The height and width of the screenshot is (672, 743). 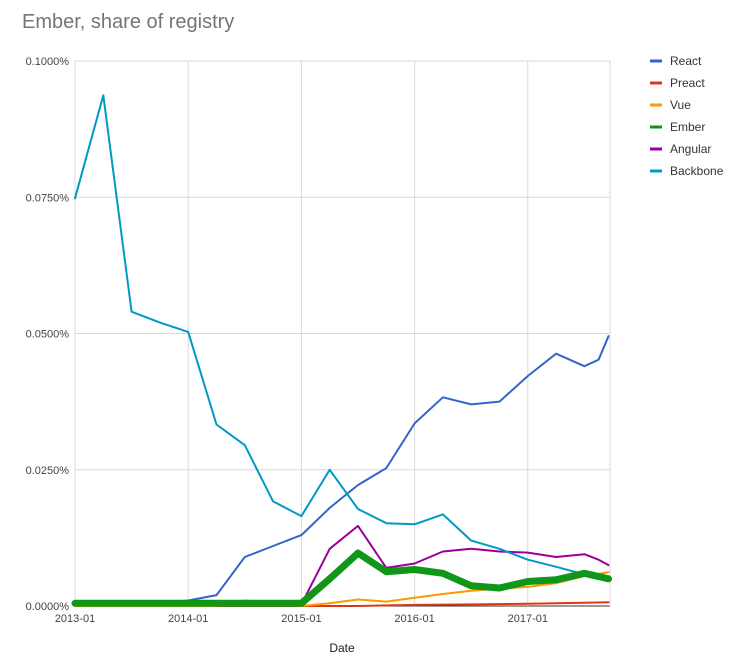 I want to click on y-tick-label: 0.0250%, so click(x=48, y=471).